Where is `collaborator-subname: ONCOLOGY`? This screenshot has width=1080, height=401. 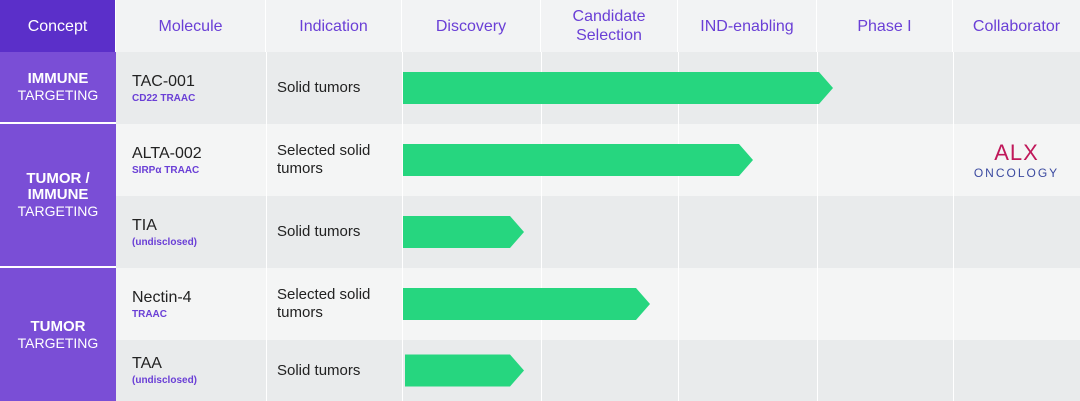 collaborator-subname: ONCOLOGY is located at coordinates (1016, 173).